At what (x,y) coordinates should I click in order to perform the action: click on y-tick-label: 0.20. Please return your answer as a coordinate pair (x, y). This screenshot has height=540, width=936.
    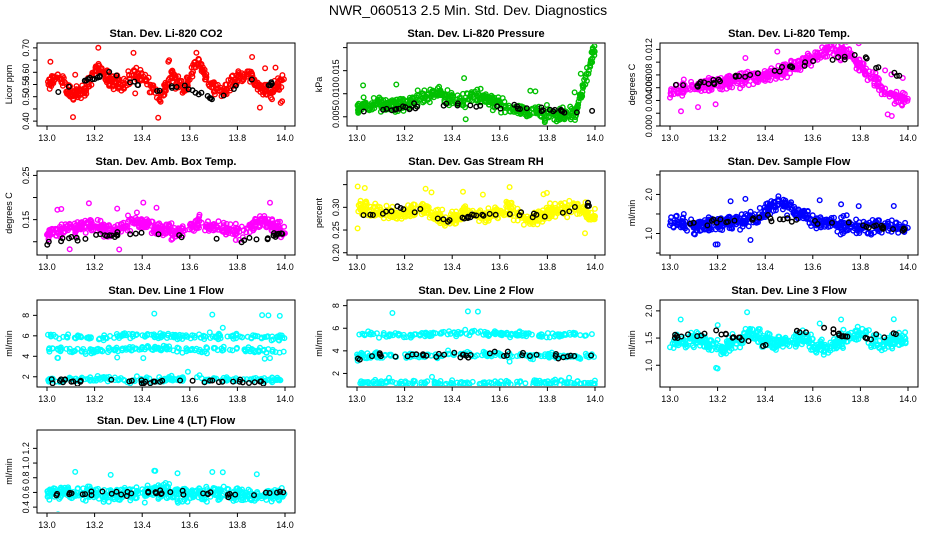
    Looking at the image, I should click on (336, 253).